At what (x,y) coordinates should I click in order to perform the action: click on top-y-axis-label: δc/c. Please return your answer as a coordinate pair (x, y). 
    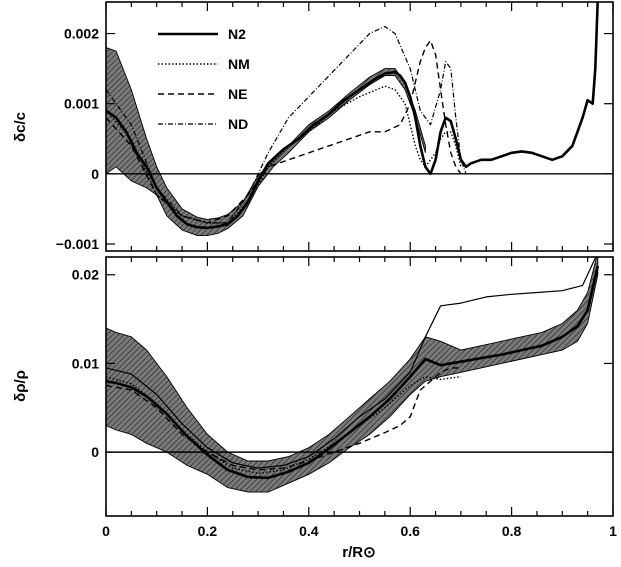
    Looking at the image, I should click on (20, 127).